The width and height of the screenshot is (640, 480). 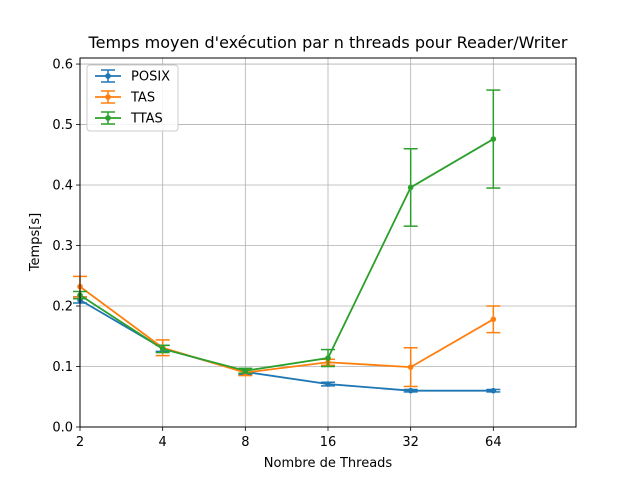 What do you see at coordinates (129, 119) in the screenshot?
I see `legend-item-ttas: TTAS` at bounding box center [129, 119].